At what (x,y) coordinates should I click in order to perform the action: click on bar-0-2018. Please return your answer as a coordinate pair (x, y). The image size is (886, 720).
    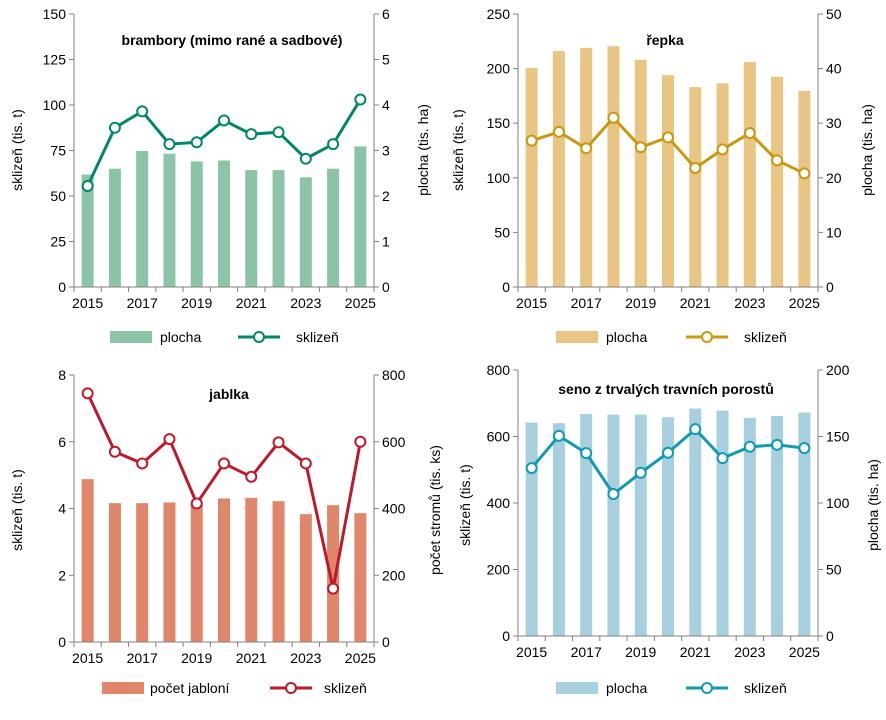
    Looking at the image, I should click on (169, 220).